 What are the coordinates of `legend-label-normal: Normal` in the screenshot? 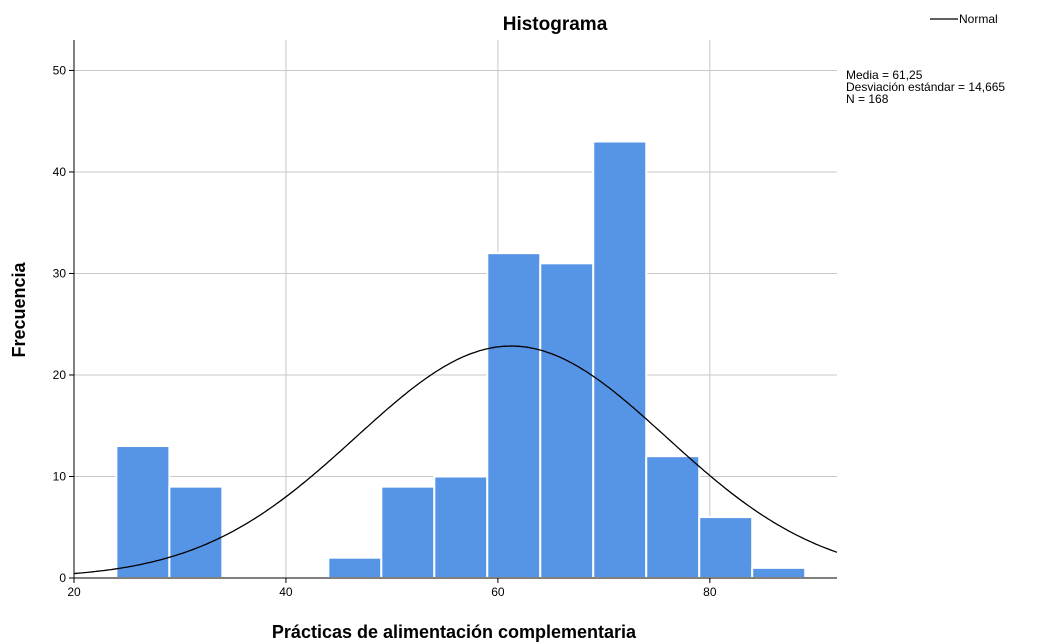 It's located at (978, 19).